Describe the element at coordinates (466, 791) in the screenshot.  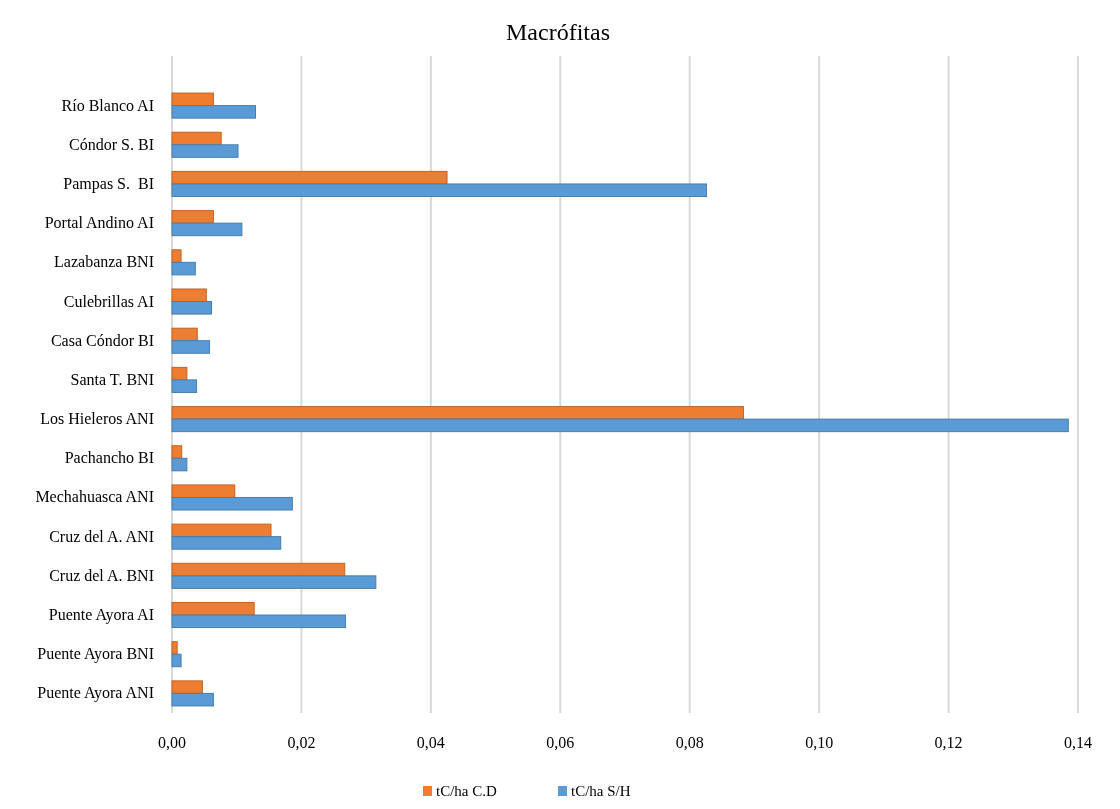
I see `legend-label: tC/ha C.D` at that location.